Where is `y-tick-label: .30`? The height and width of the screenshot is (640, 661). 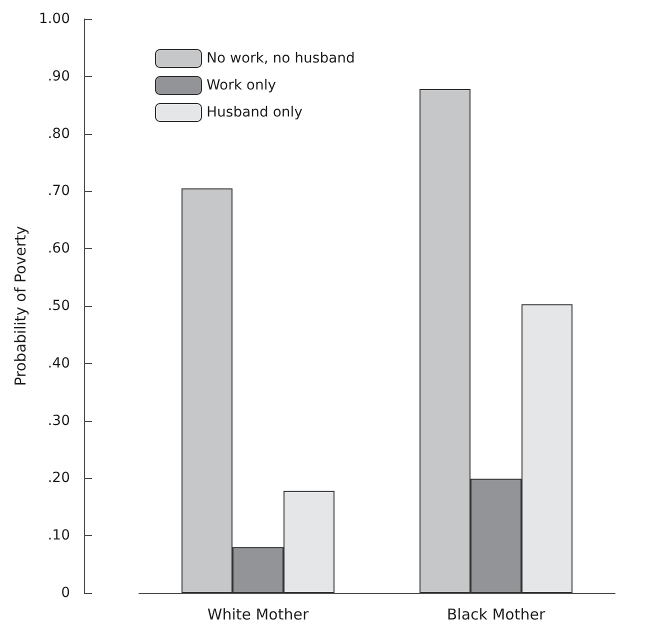 y-tick-label: .30 is located at coordinates (59, 420).